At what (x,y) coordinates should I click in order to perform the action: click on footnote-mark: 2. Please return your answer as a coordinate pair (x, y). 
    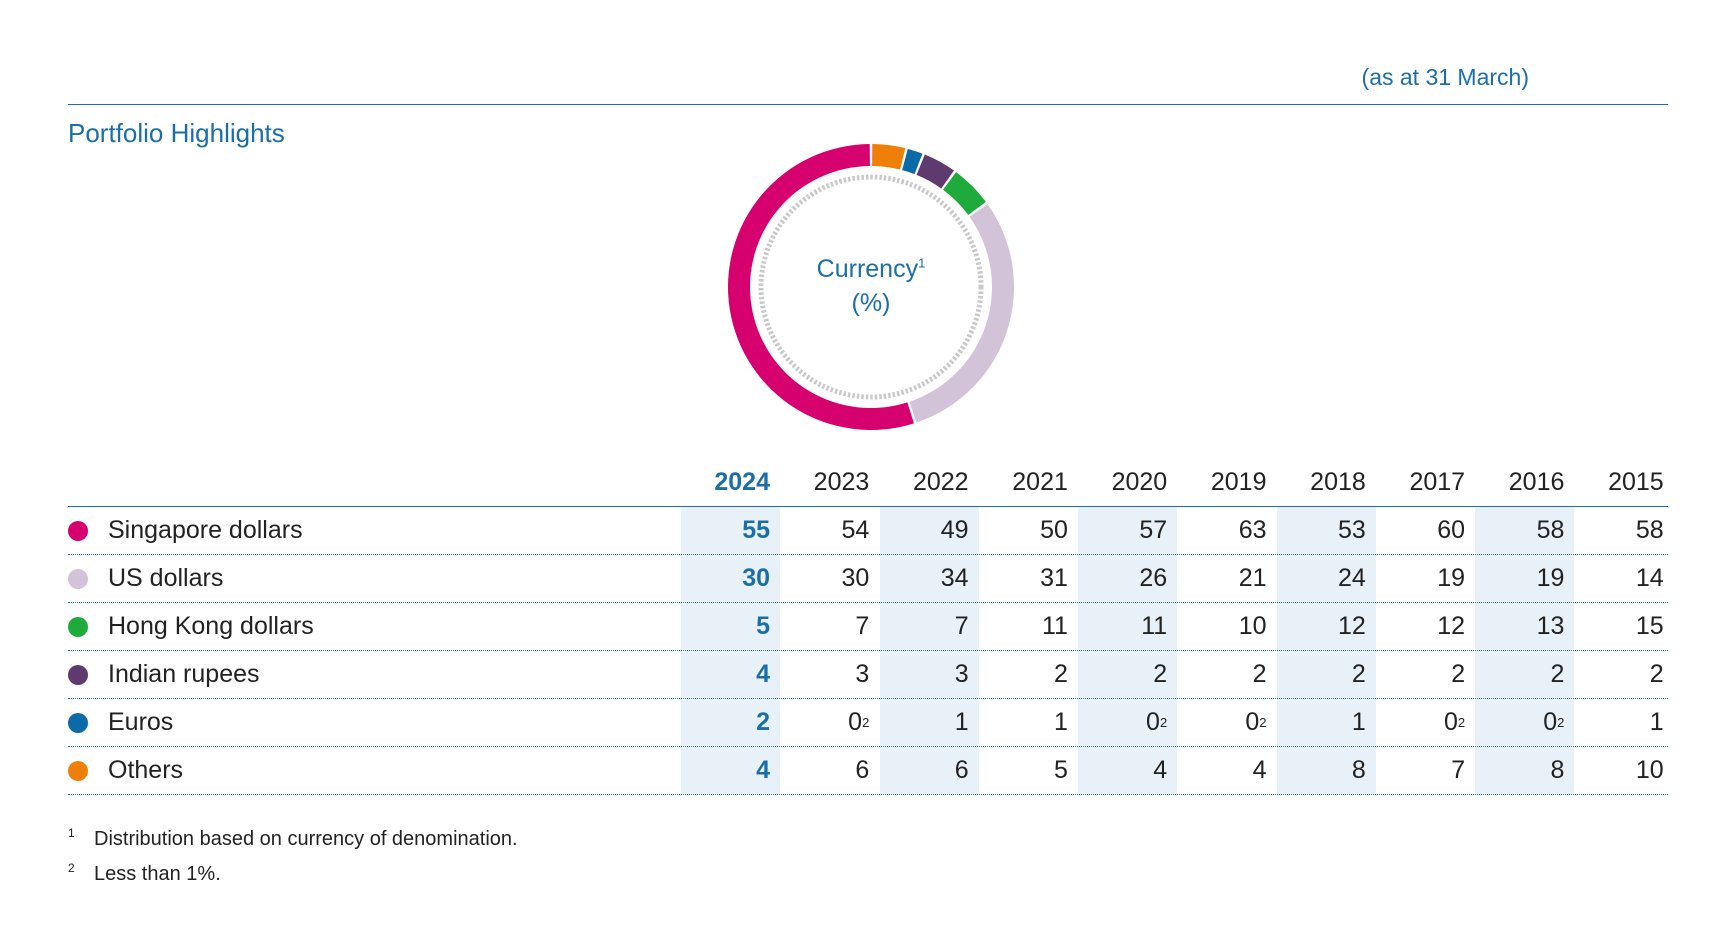
    Looking at the image, I should click on (71, 868).